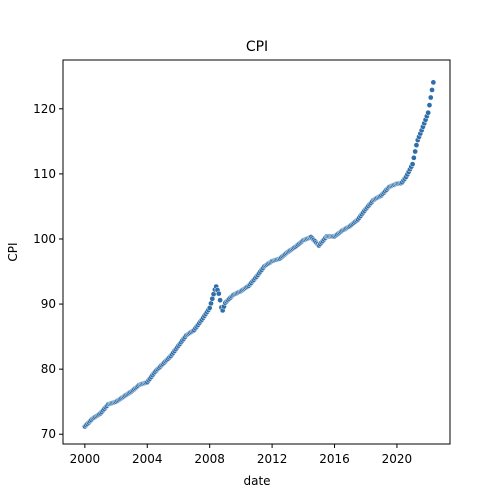 The image size is (500, 500). I want to click on y-axis-ticks: 70 80 90 100 110 120, so click(48, 271).